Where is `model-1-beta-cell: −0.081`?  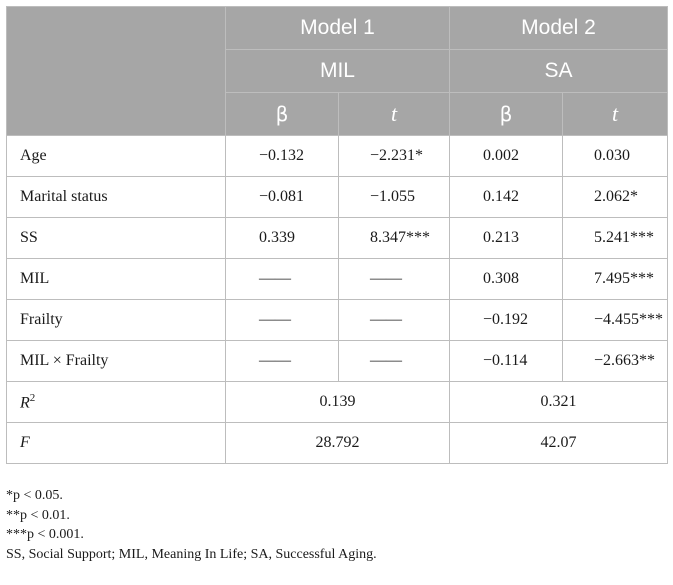 model-1-beta-cell: −0.081 is located at coordinates (282, 197).